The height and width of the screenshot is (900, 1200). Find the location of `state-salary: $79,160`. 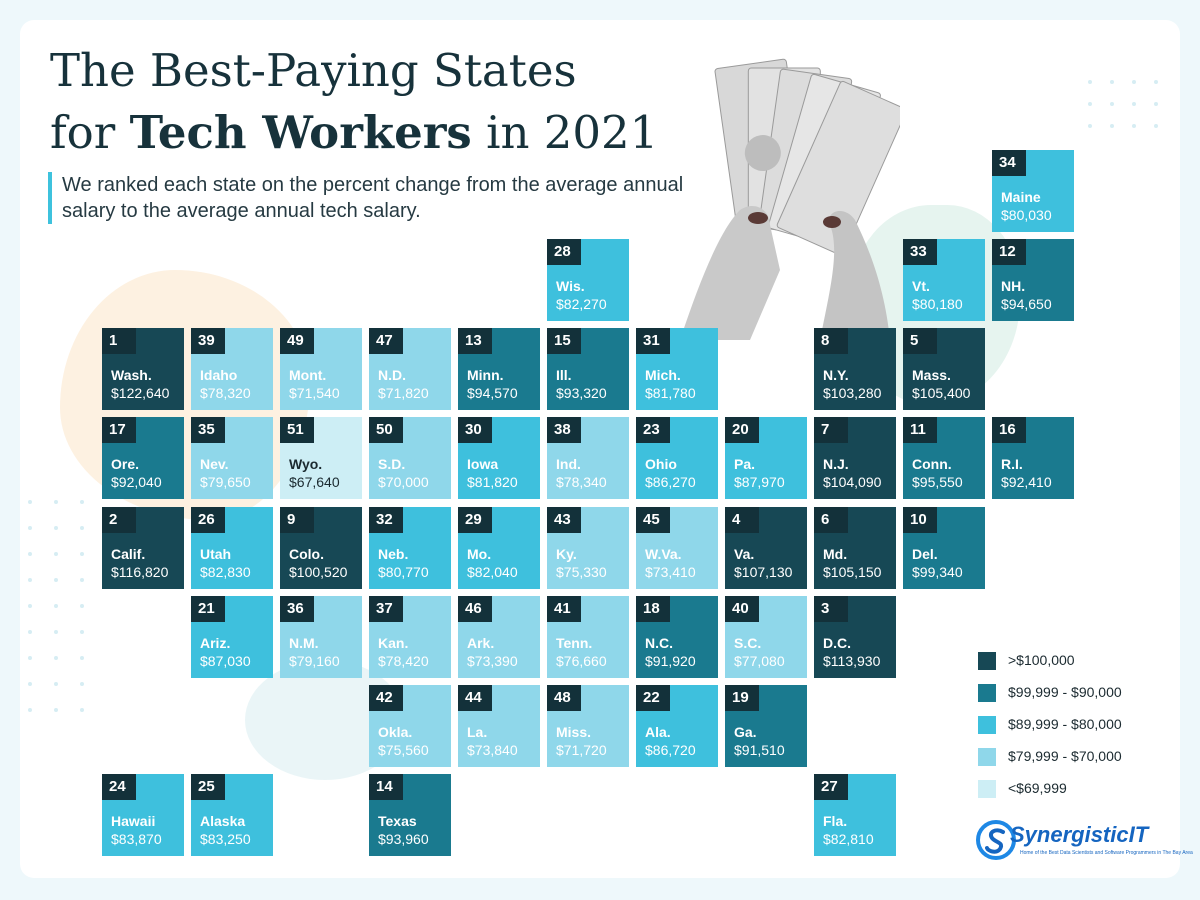

state-salary: $79,160 is located at coordinates (314, 661).